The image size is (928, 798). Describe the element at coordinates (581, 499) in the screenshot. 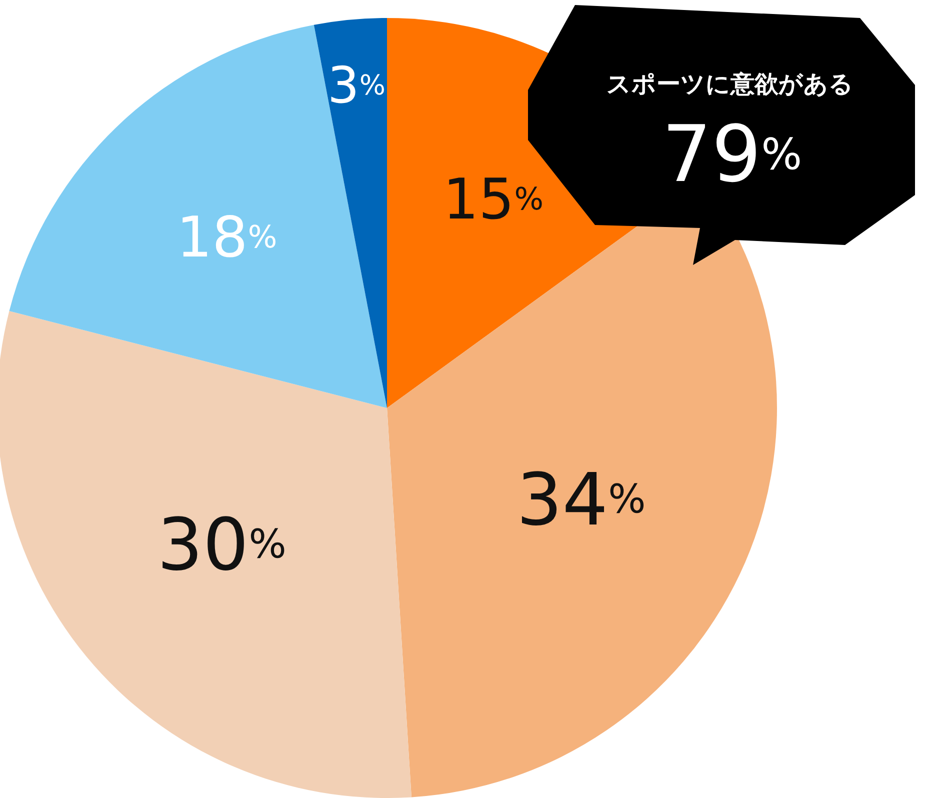

I see `label: 34%` at that location.